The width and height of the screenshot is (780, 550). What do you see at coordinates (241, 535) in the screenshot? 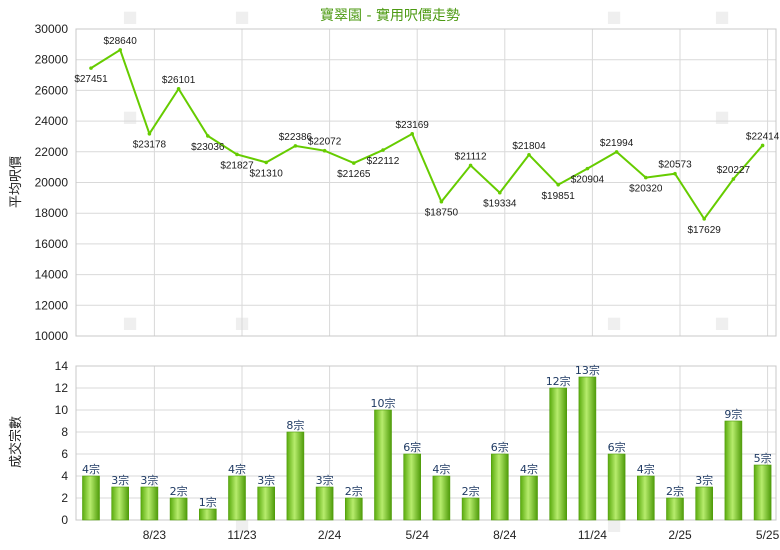
I see `x-tick-label: 11/23` at bounding box center [241, 535].